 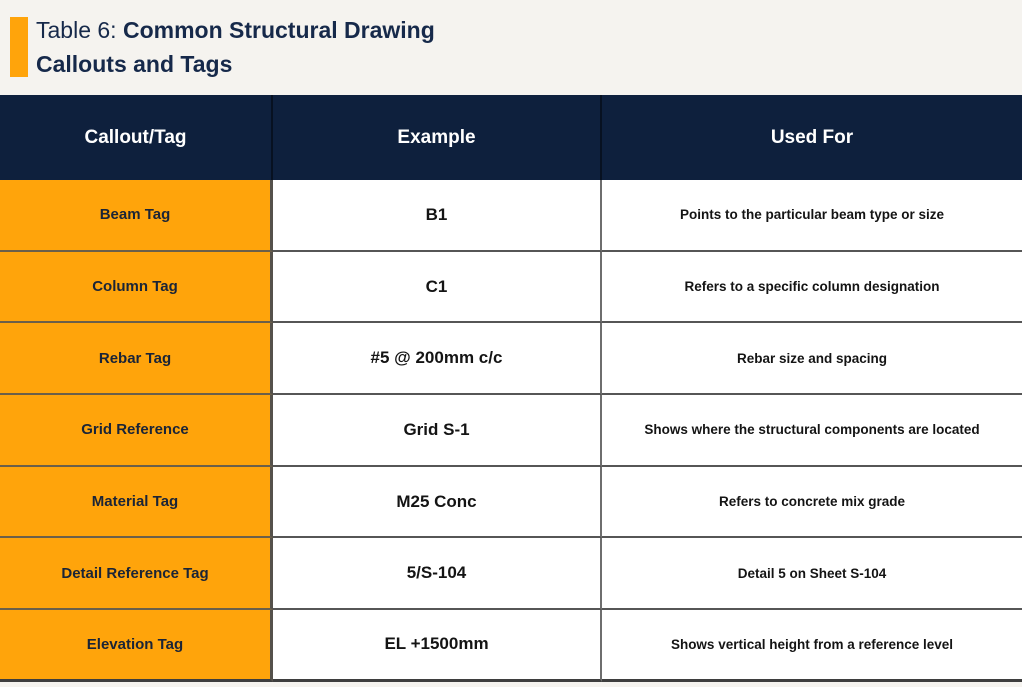 What do you see at coordinates (136, 137) in the screenshot?
I see `header-callout-tag: Callout/Tag` at bounding box center [136, 137].